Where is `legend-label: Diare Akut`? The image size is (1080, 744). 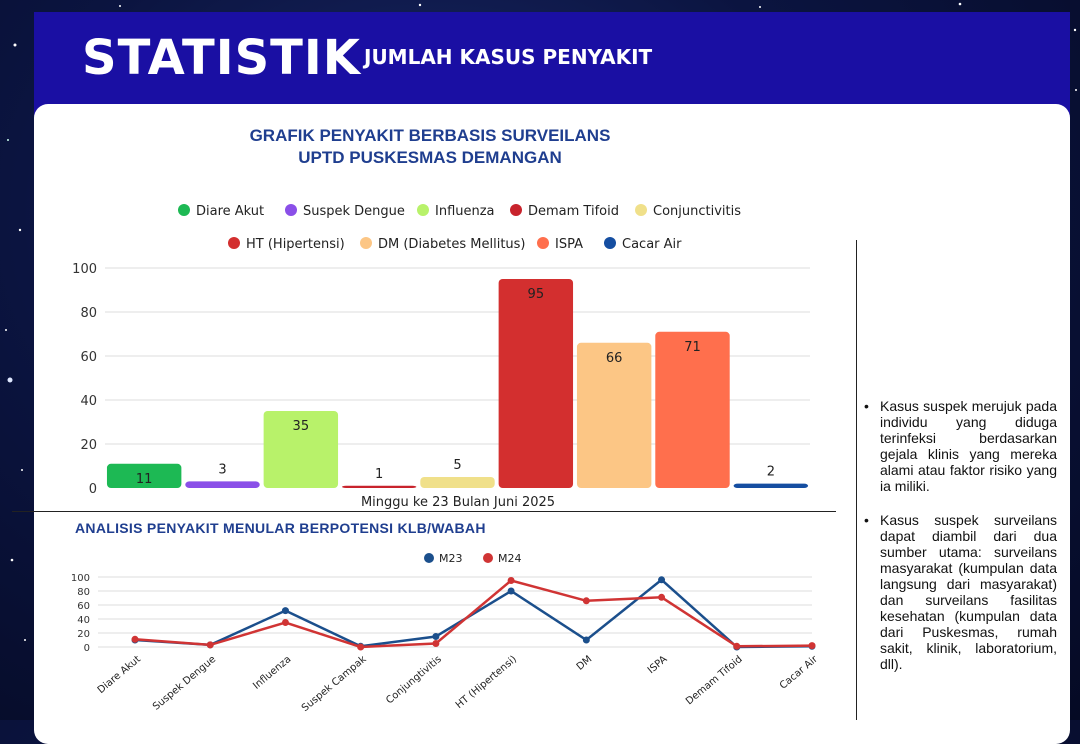
legend-label: Diare Akut is located at coordinates (230, 211).